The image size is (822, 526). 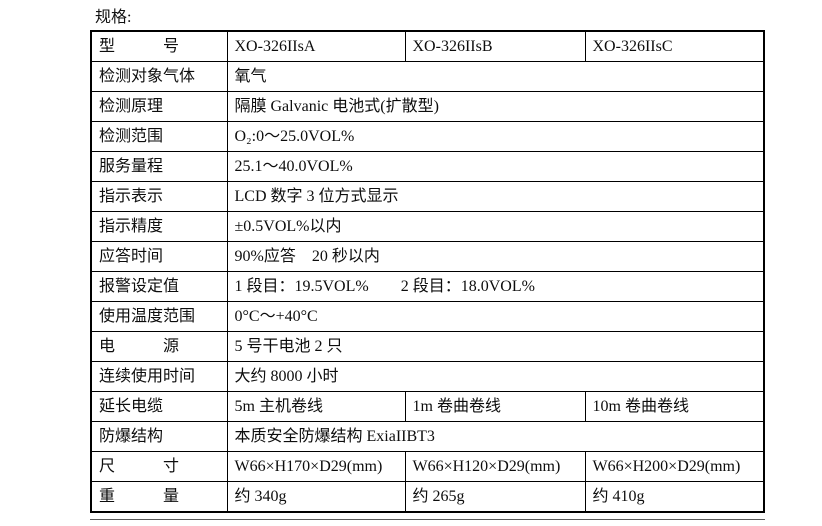 What do you see at coordinates (495, 436) in the screenshot?
I see `spec-value: 本质安全防爆结构 ExiaIIBT3` at bounding box center [495, 436].